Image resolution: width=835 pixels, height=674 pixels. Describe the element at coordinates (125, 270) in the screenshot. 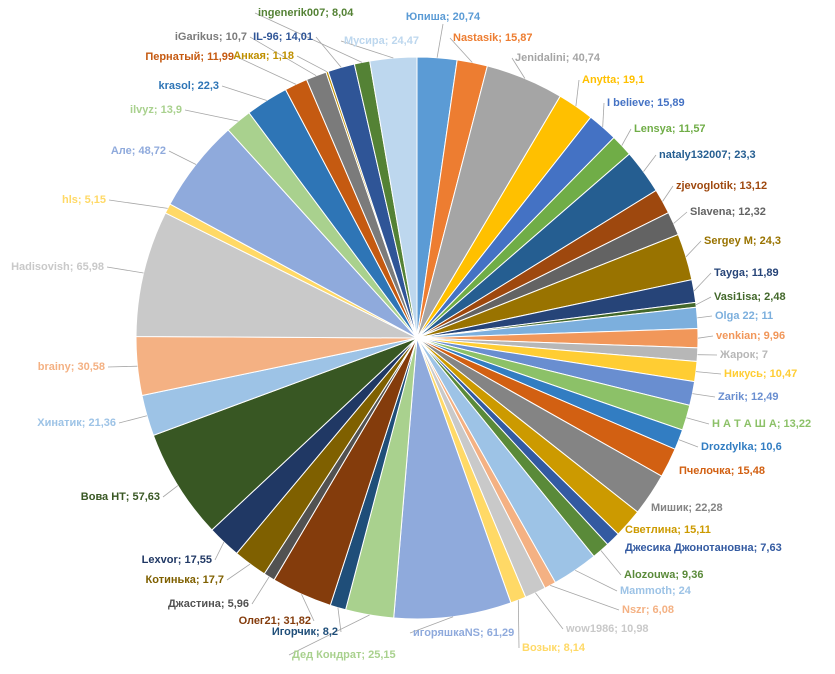

I see `leader-line-hadisovish` at that location.